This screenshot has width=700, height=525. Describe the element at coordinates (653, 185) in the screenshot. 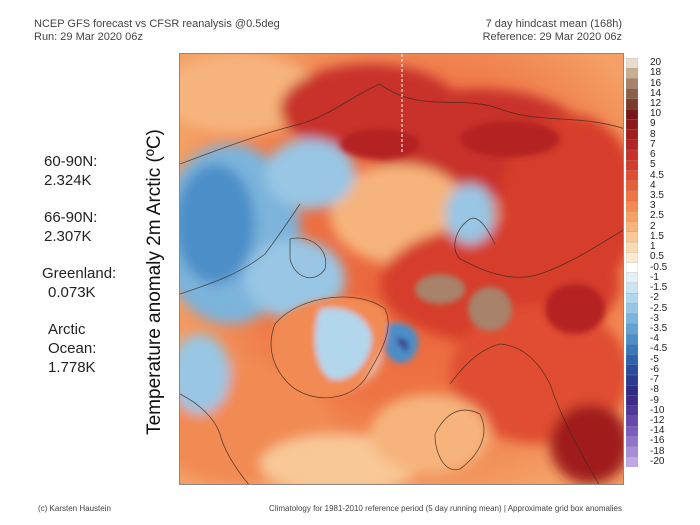

I see `colorbar-label: 4` at that location.